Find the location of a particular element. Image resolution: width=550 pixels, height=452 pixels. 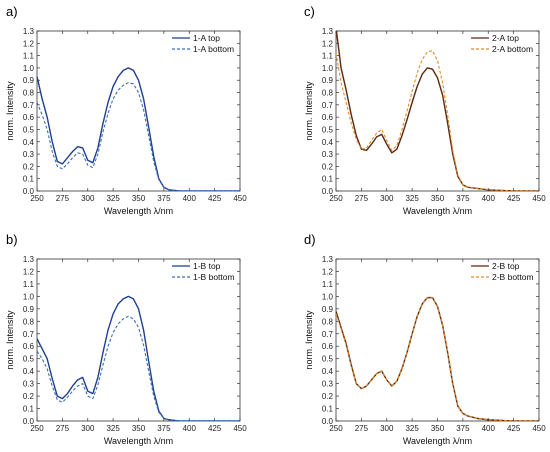

legend-entry: 1-B top is located at coordinates (207, 266).